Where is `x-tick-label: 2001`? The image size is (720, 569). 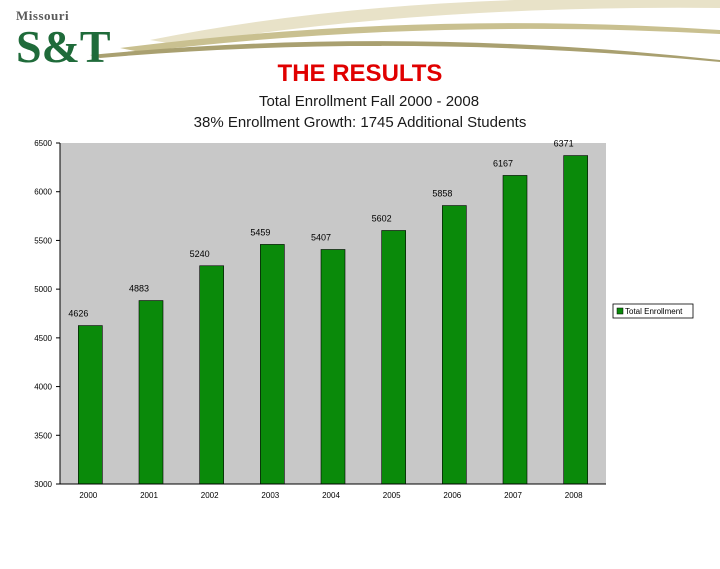 x-tick-label: 2001 is located at coordinates (149, 495).